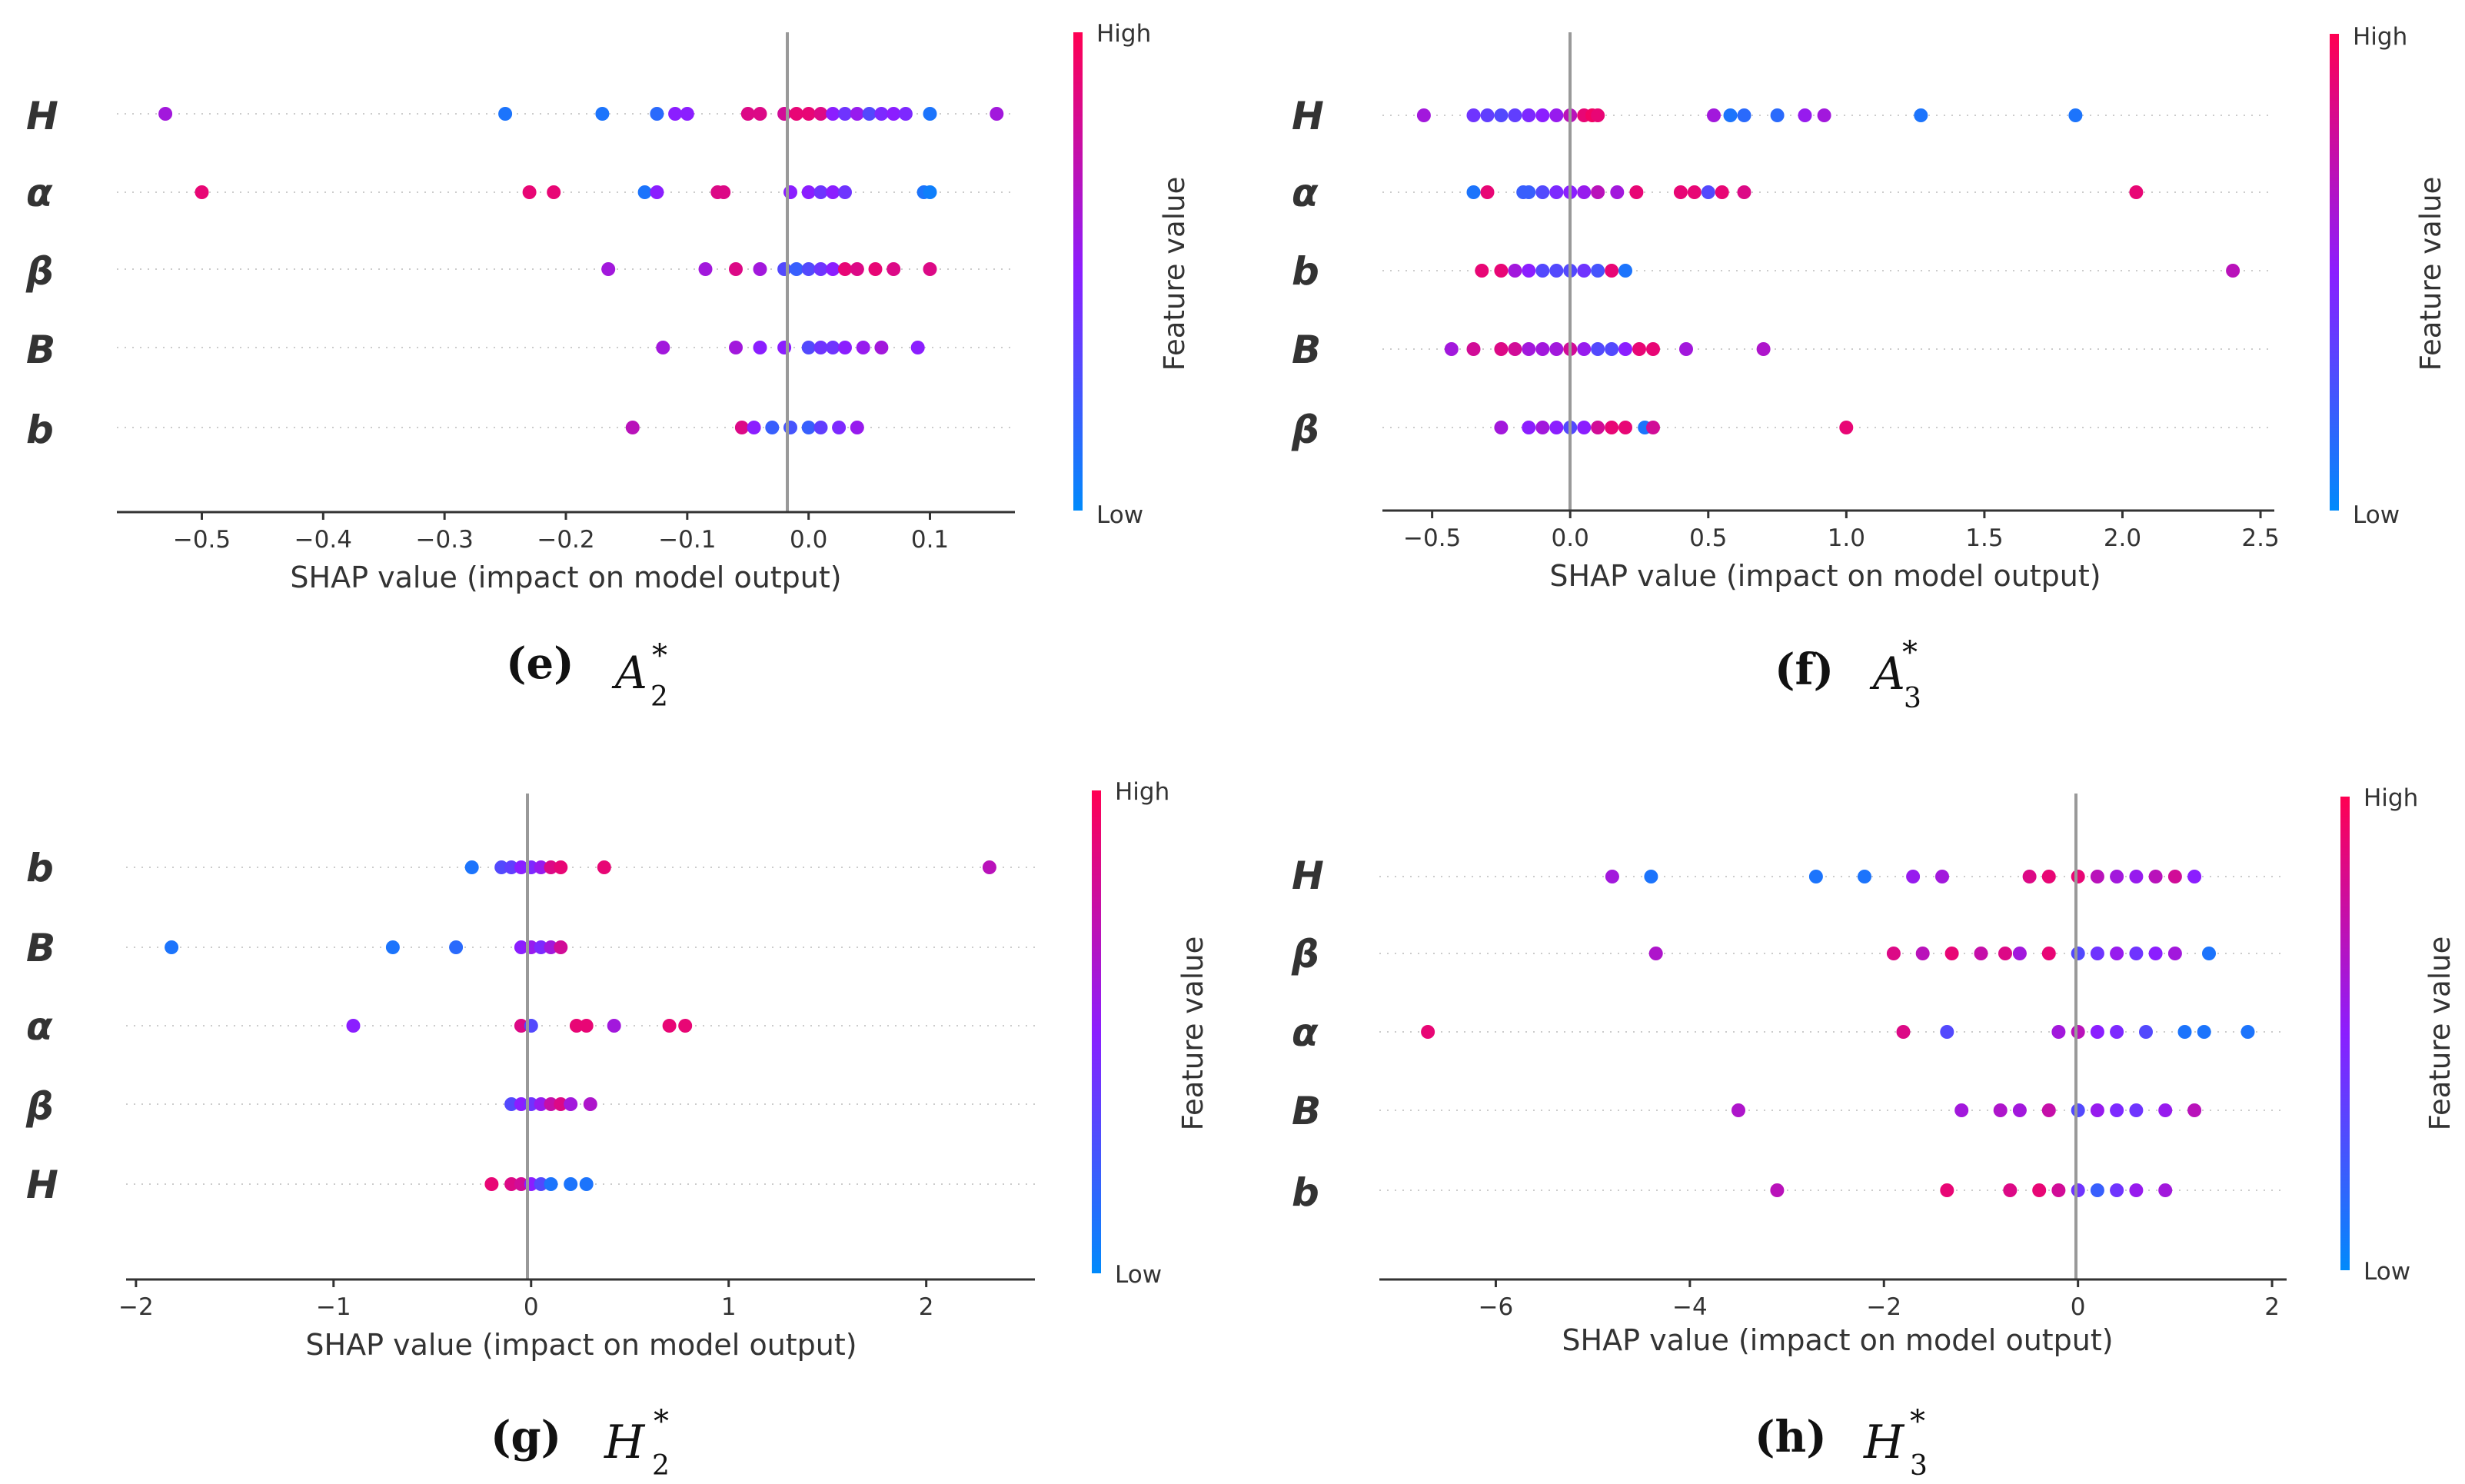  I want to click on panel-f-caption-label: (f), so click(1805, 669).